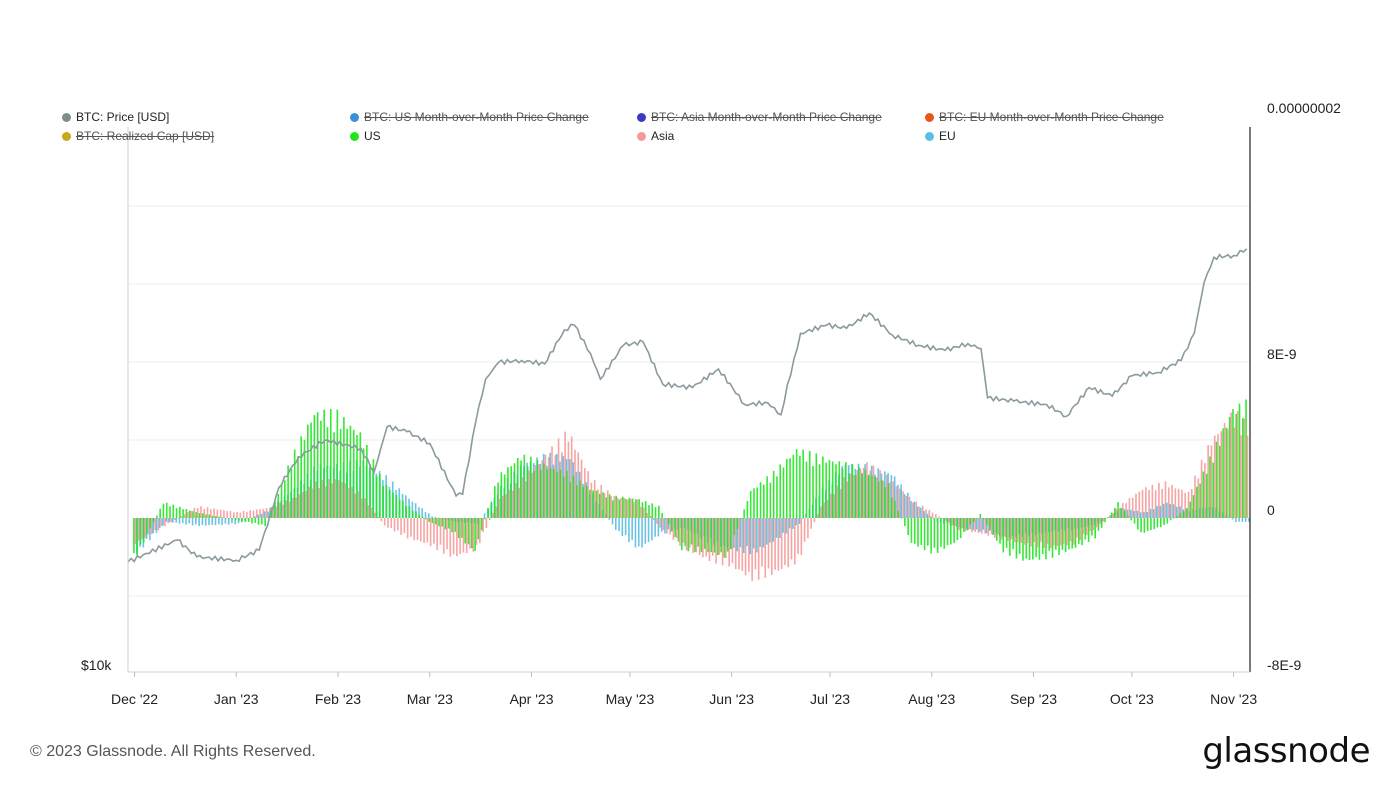 This screenshot has height=788, width=1400. Describe the element at coordinates (940, 136) in the screenshot. I see `legend-item: EU` at that location.